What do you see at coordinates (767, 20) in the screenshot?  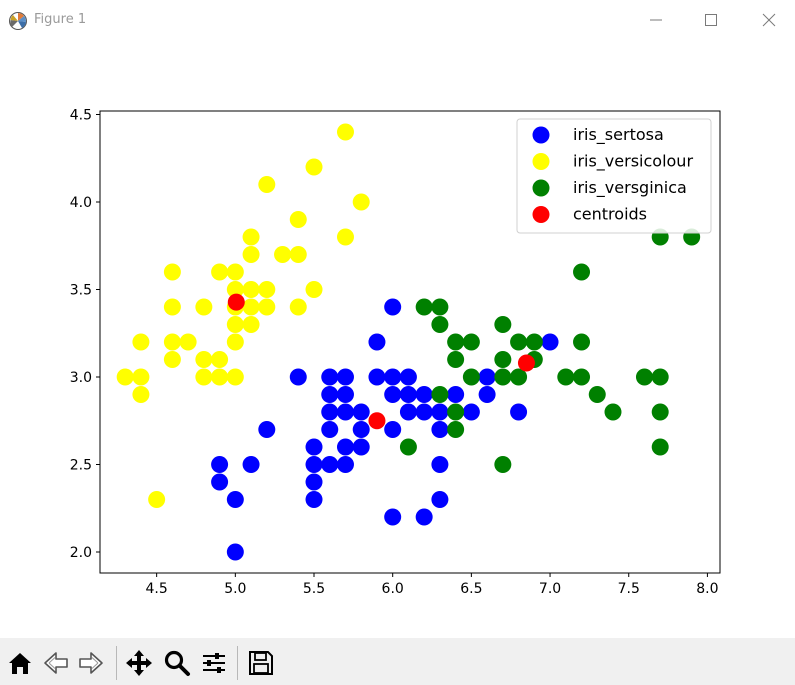 I see `close-button` at bounding box center [767, 20].